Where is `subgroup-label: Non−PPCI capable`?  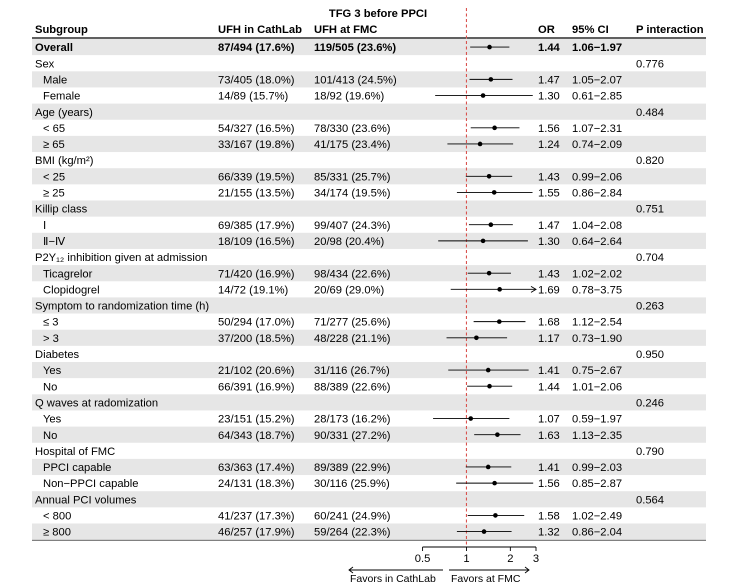 subgroup-label: Non−PPCI capable is located at coordinates (90, 484).